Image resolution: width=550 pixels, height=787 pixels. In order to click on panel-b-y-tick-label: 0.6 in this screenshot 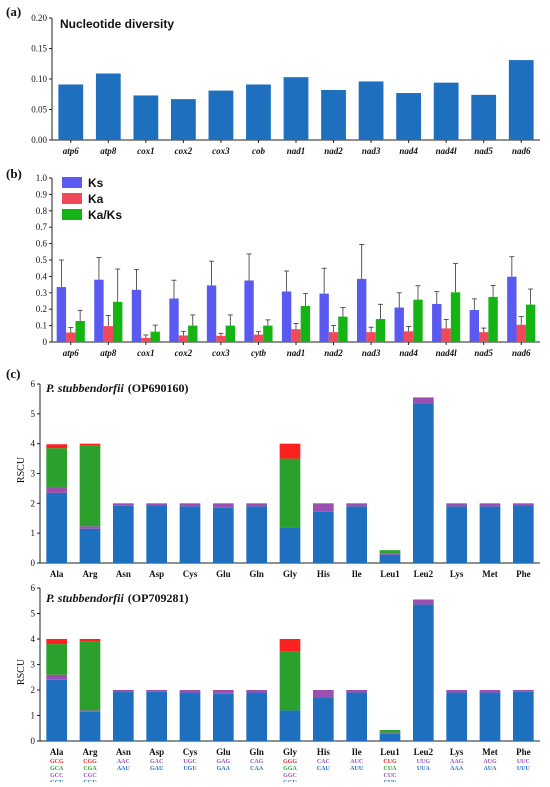, I will do `click(42, 244)`.